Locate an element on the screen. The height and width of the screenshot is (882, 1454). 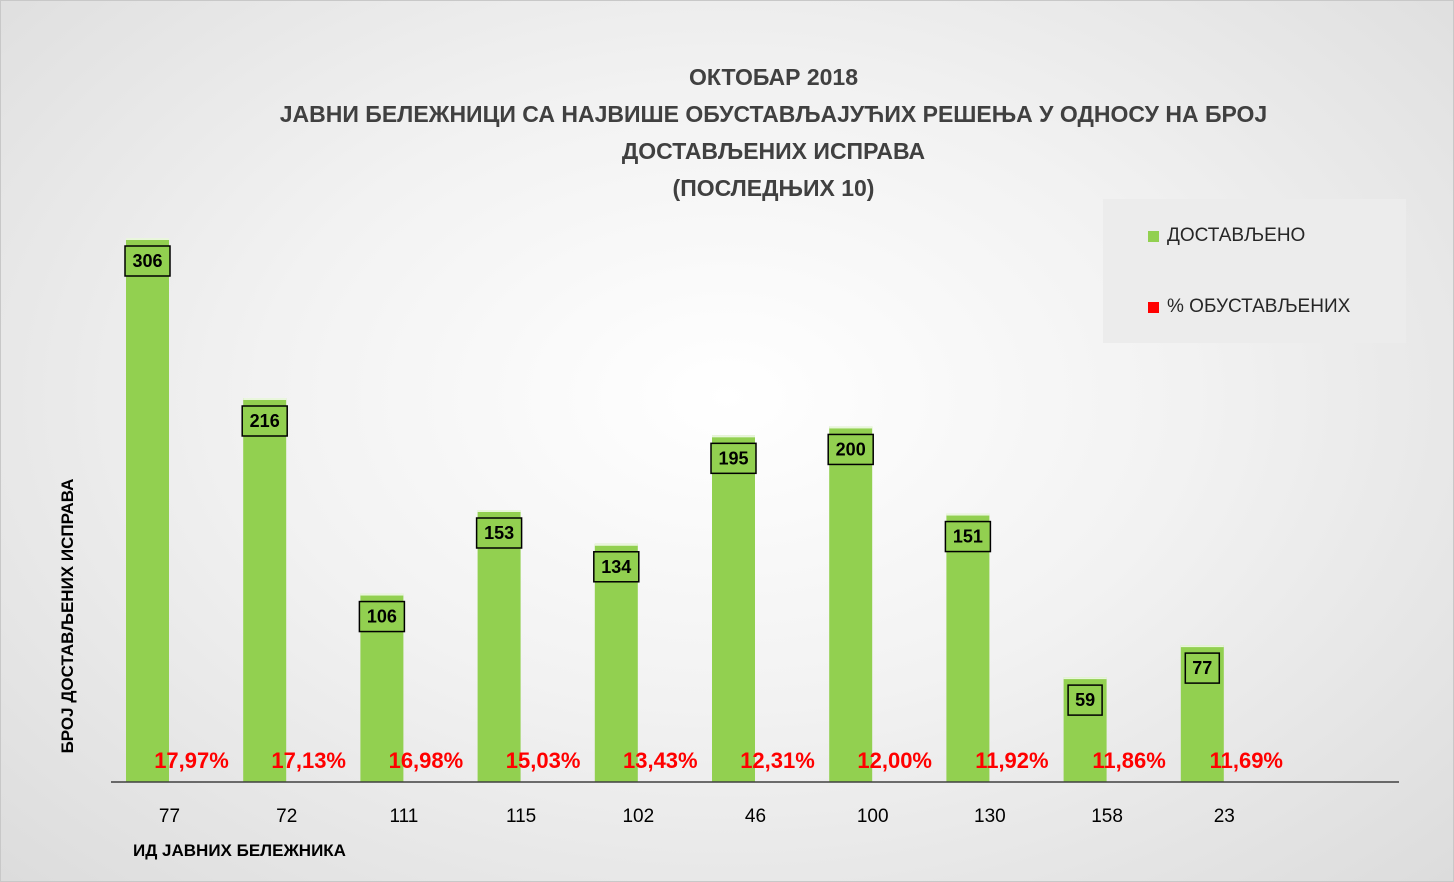
percent-label-46: 12,31% is located at coordinates (777, 760).